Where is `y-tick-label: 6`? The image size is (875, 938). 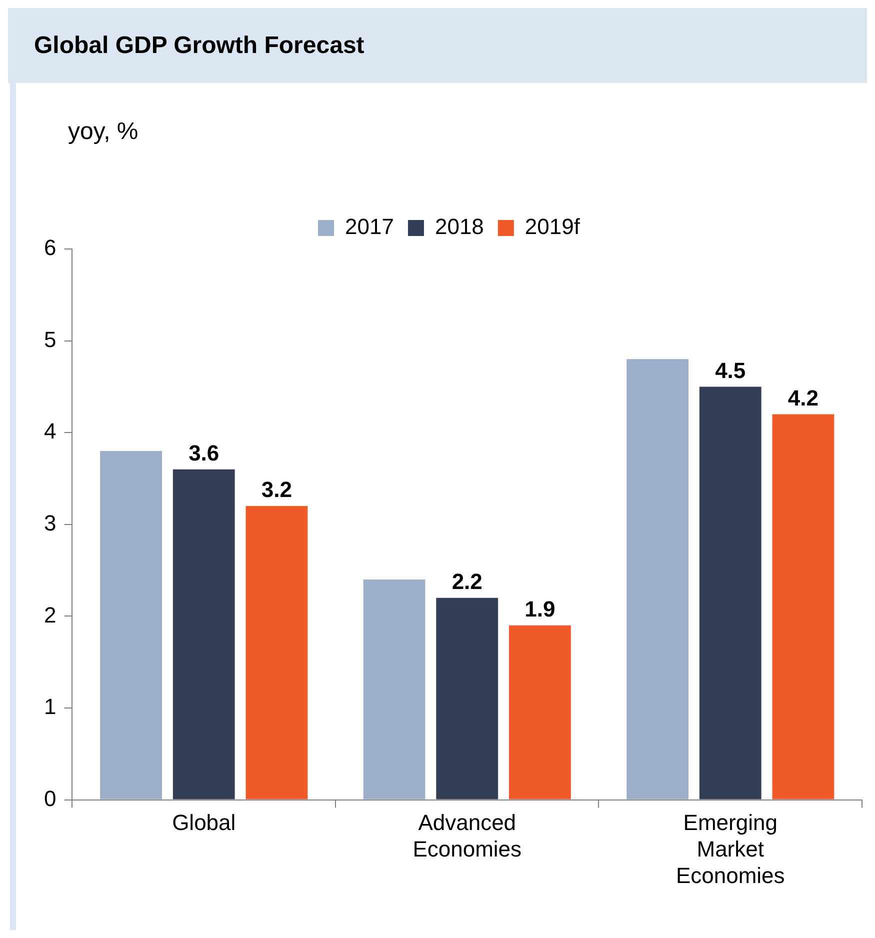 y-tick-label: 6 is located at coordinates (50, 247).